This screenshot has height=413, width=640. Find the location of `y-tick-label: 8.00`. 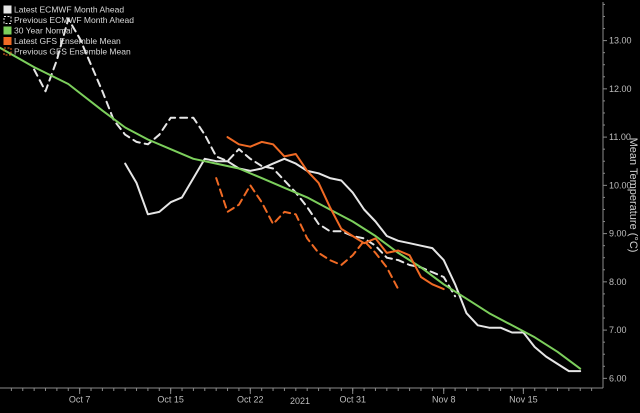

y-tick-label: 8.00 is located at coordinates (618, 282).